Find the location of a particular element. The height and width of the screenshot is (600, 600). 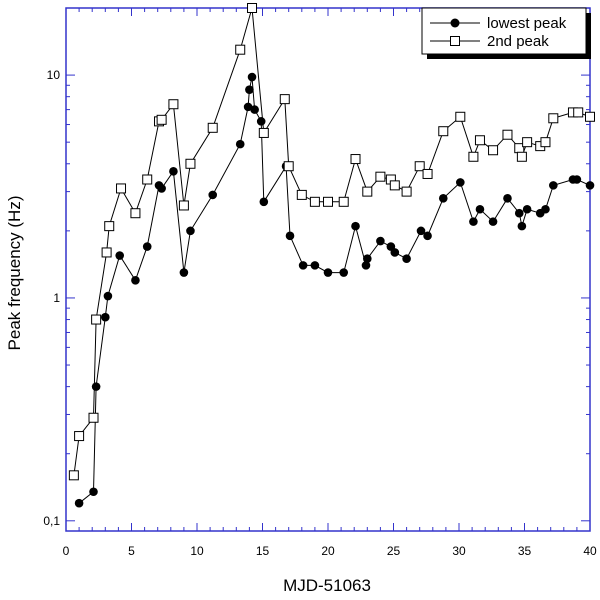

x-tick-label: 10 is located at coordinates (197, 551).